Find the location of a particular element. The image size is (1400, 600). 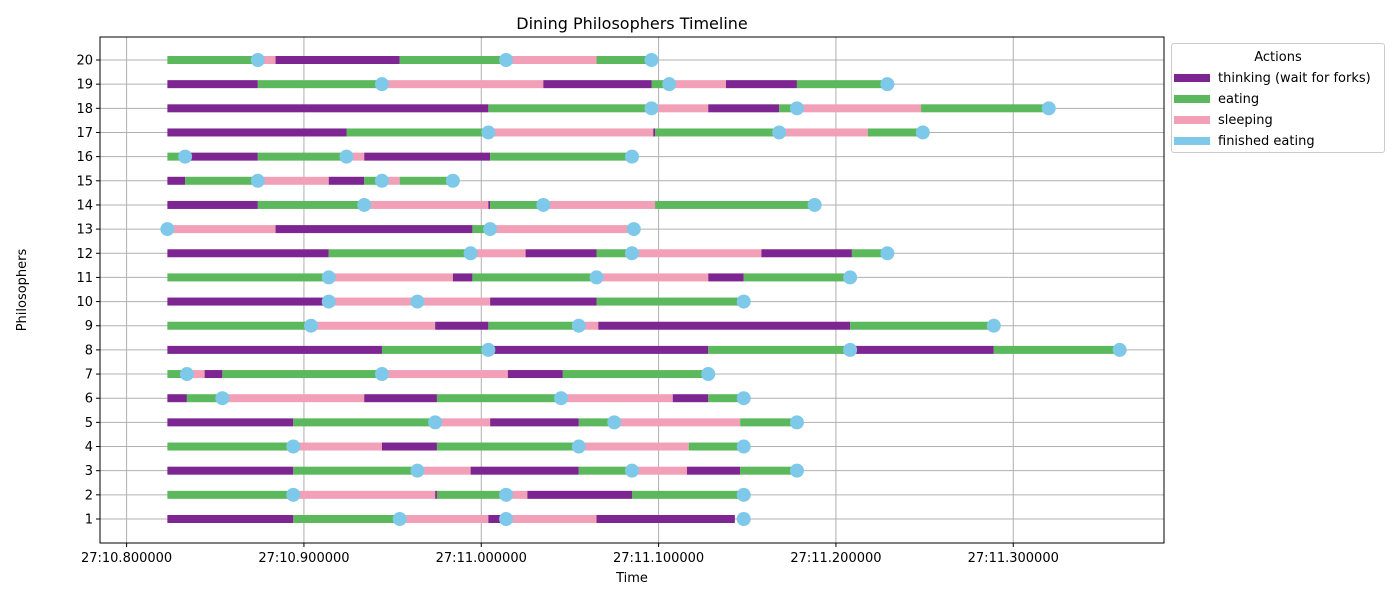

y-tick-label: 6 is located at coordinates (89, 399).